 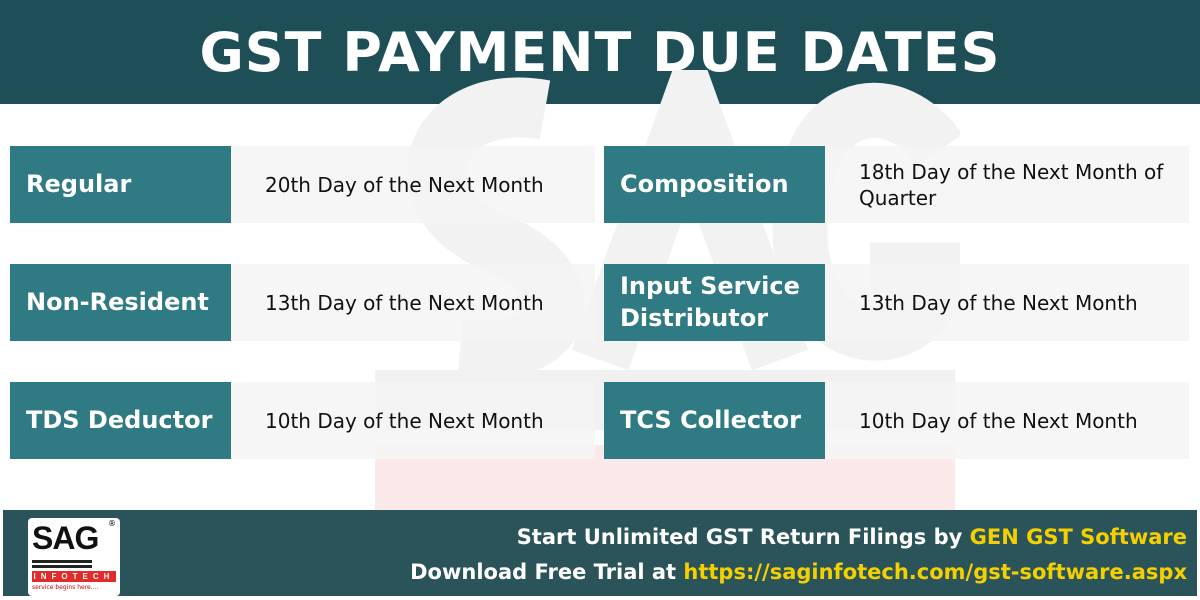 I want to click on due-date-row-tds: TDS Deductor 10th Day of the Next Month, so click(x=302, y=420).